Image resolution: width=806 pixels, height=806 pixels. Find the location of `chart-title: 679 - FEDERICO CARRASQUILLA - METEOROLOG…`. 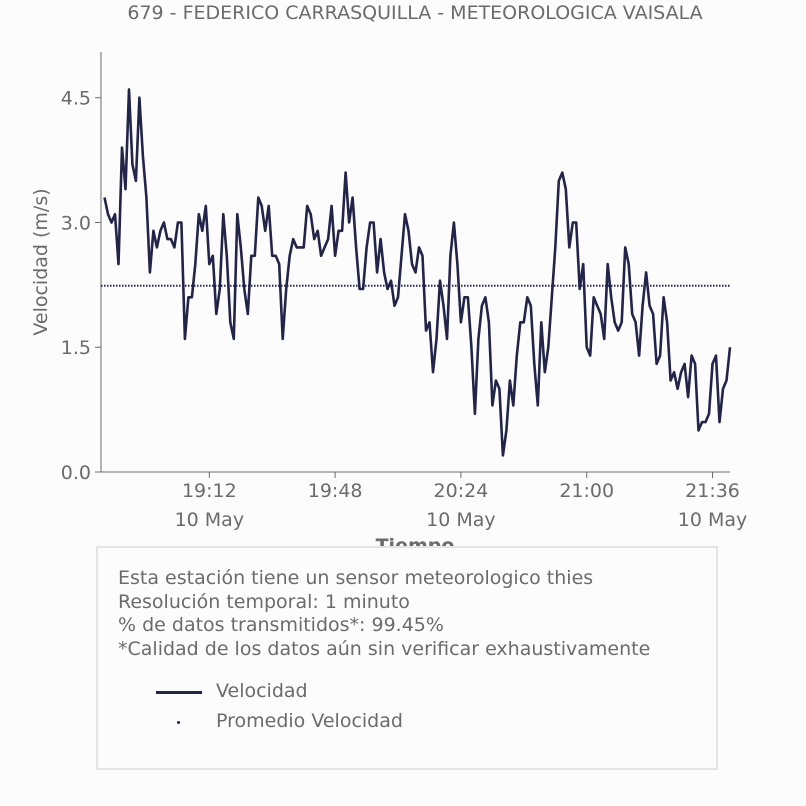

chart-title: 679 - FEDERICO CARRASQUILLA - METEOROLOG… is located at coordinates (415, 13).